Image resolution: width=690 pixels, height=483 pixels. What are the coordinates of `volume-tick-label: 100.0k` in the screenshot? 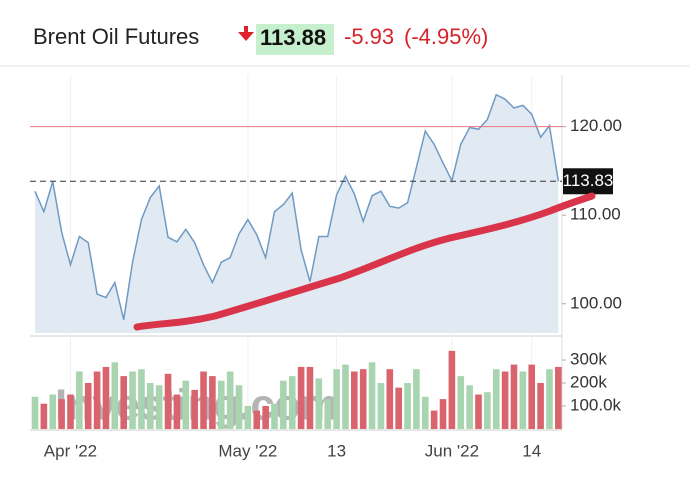 It's located at (596, 404).